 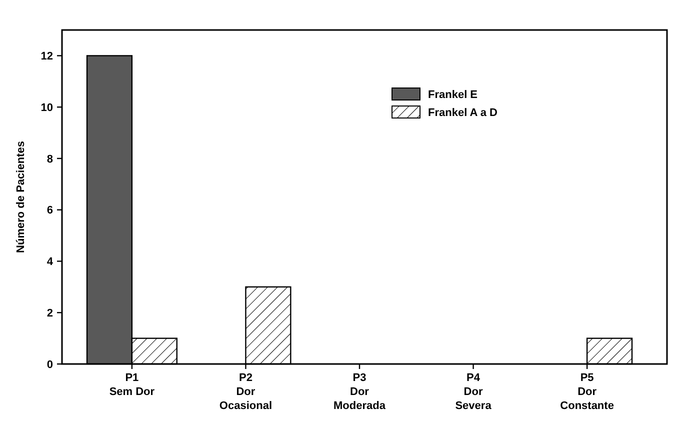 What do you see at coordinates (49, 313) in the screenshot?
I see `y-tick-label: 2` at bounding box center [49, 313].